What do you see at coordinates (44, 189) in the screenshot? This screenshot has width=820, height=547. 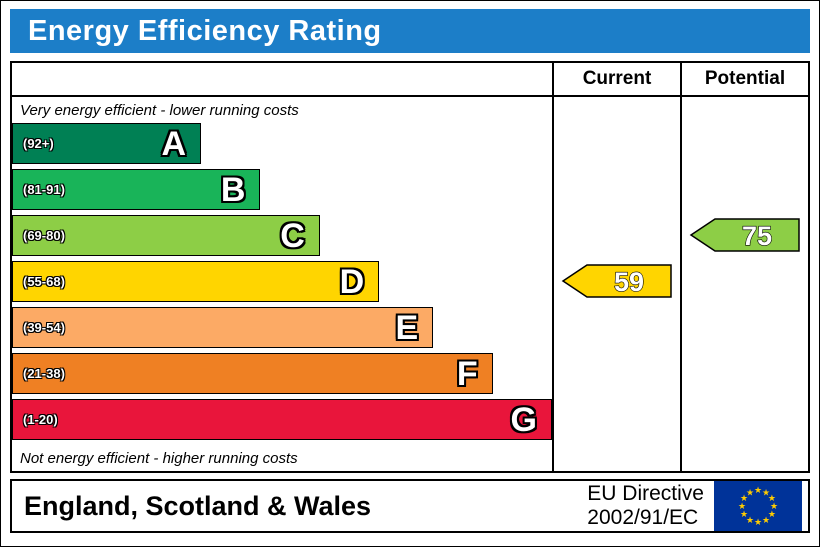 I see `band-range: (81-91)` at bounding box center [44, 189].